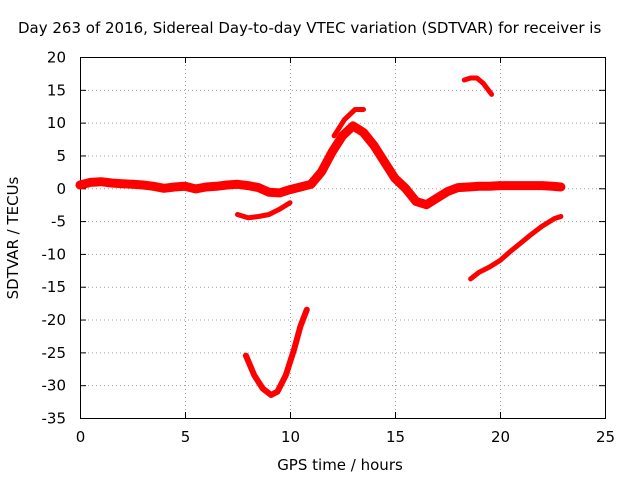 The width and height of the screenshot is (640, 480). Describe the element at coordinates (81, 437) in the screenshot. I see `x-tick-label: 0` at that location.